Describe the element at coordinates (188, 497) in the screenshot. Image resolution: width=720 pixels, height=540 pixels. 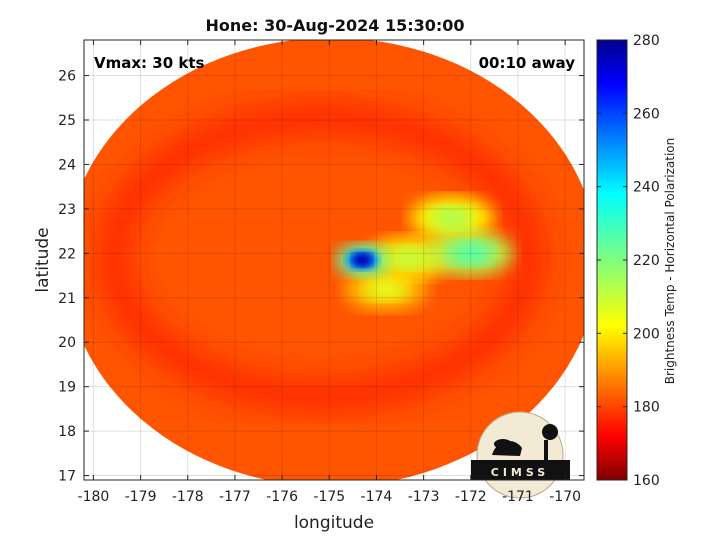
I see `x-tick-label: -178` at that location.